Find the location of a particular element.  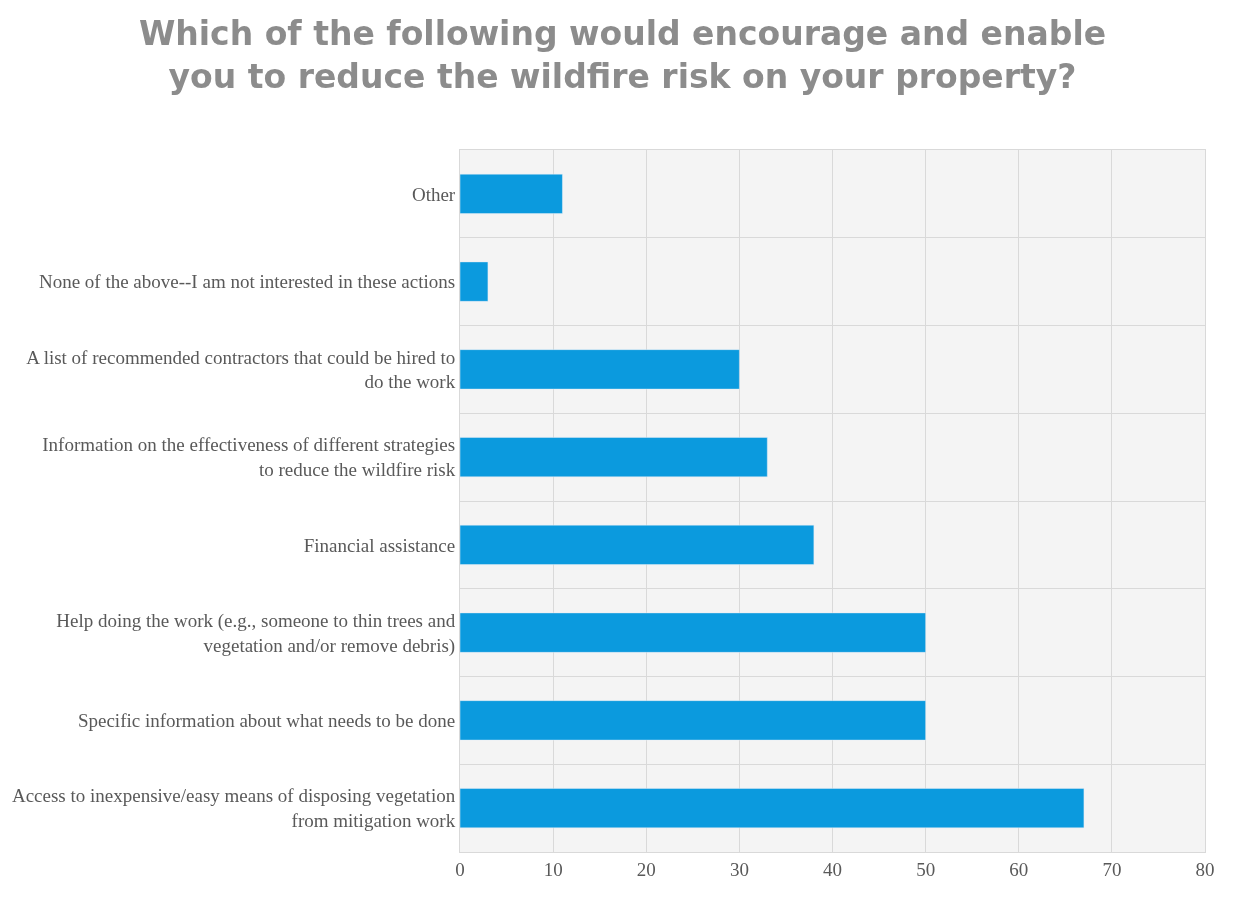

x-tick-label: 50 is located at coordinates (926, 869).